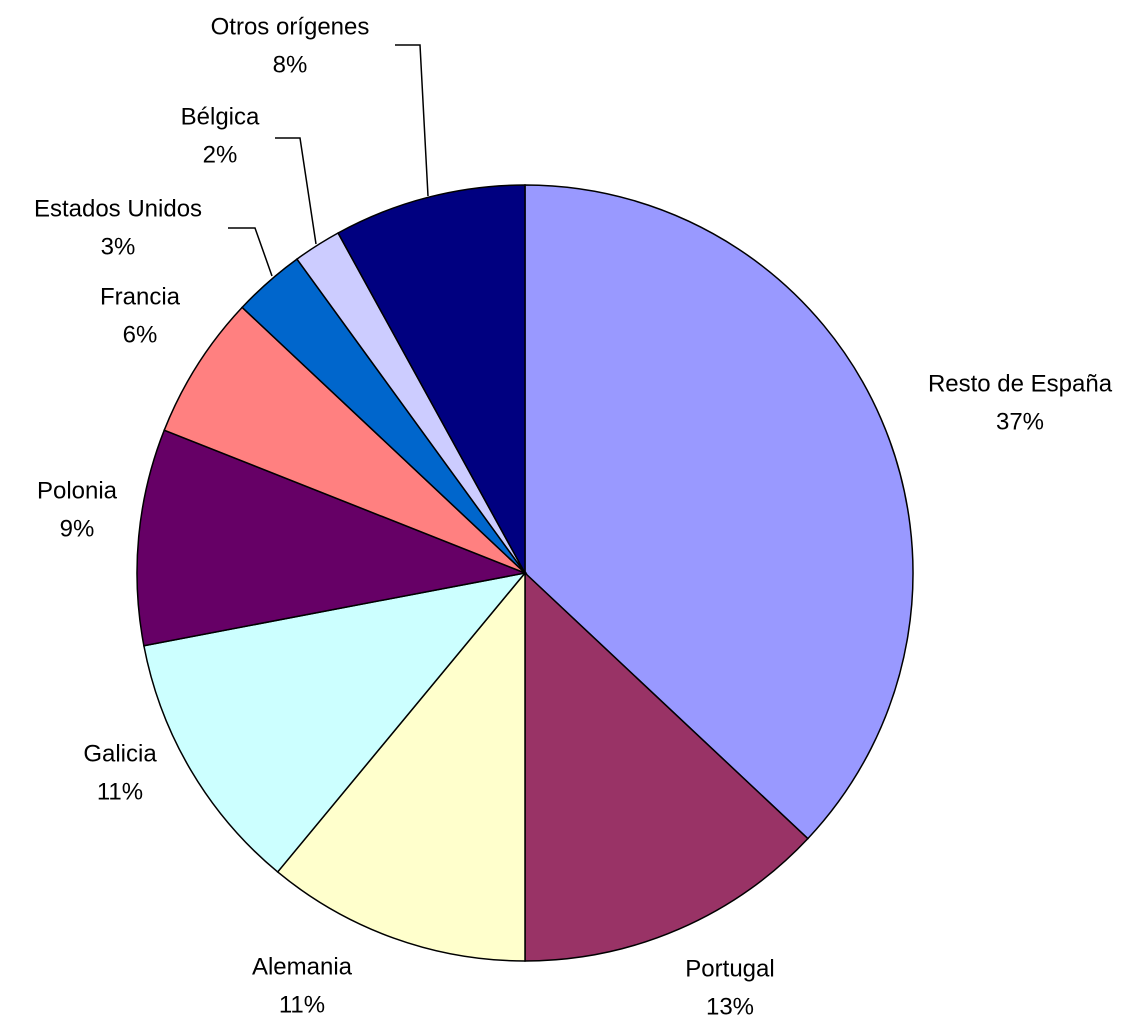  What do you see at coordinates (220, 116) in the screenshot?
I see `slice-label: Bélgica` at bounding box center [220, 116].